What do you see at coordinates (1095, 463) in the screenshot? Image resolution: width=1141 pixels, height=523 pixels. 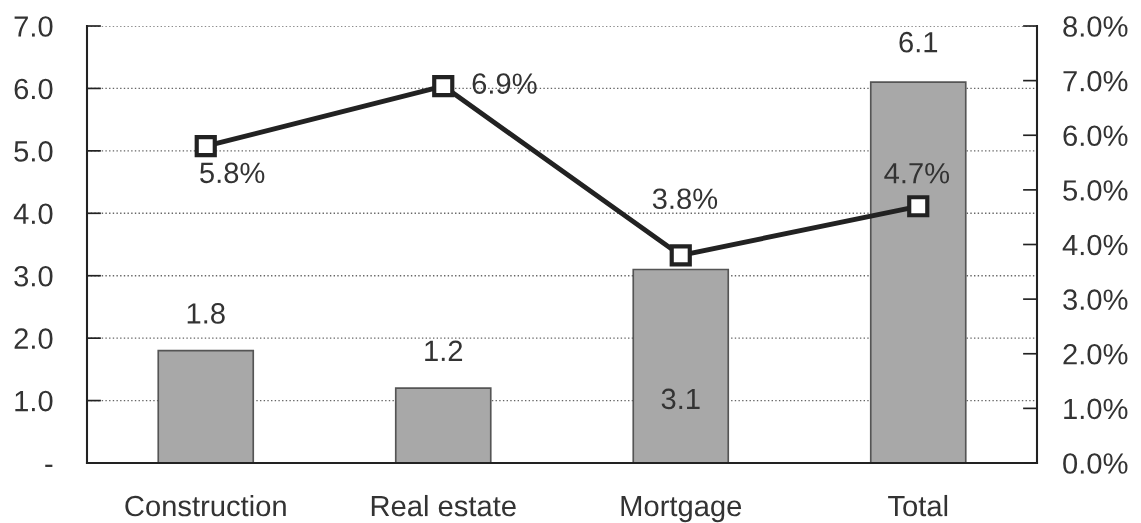 I see `y2-tick-label: 0.0%` at bounding box center [1095, 463].